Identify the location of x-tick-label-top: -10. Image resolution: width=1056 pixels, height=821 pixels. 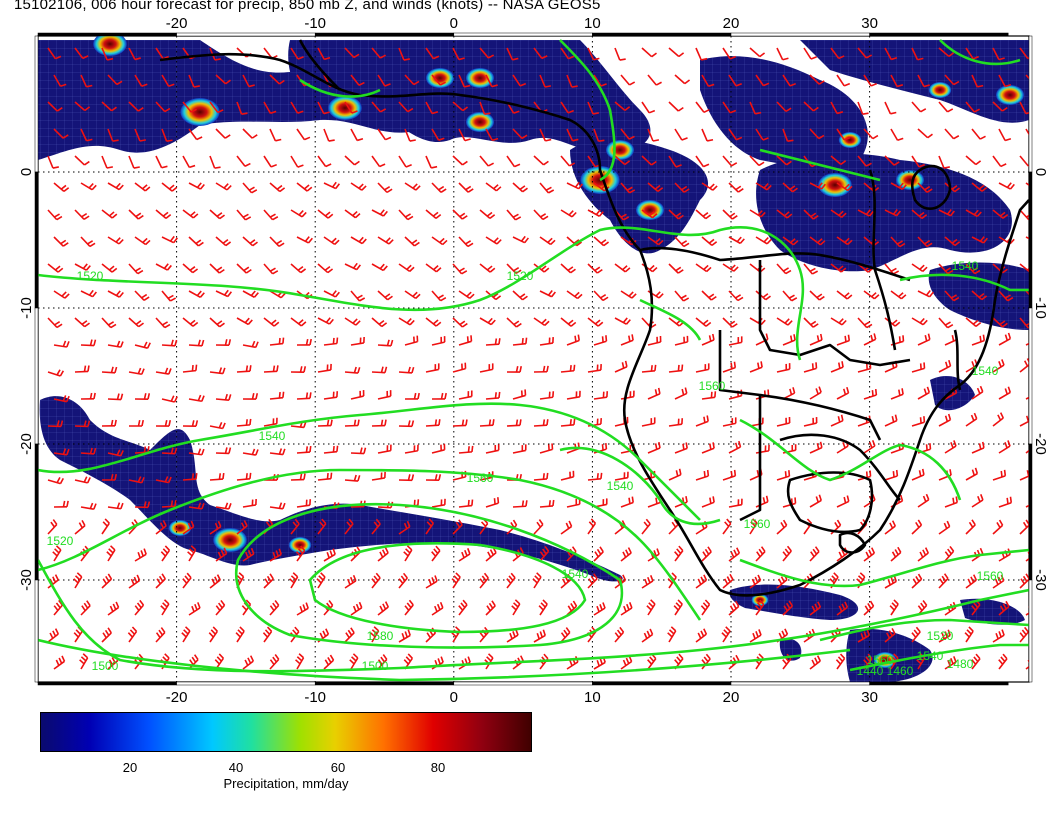
(315, 23).